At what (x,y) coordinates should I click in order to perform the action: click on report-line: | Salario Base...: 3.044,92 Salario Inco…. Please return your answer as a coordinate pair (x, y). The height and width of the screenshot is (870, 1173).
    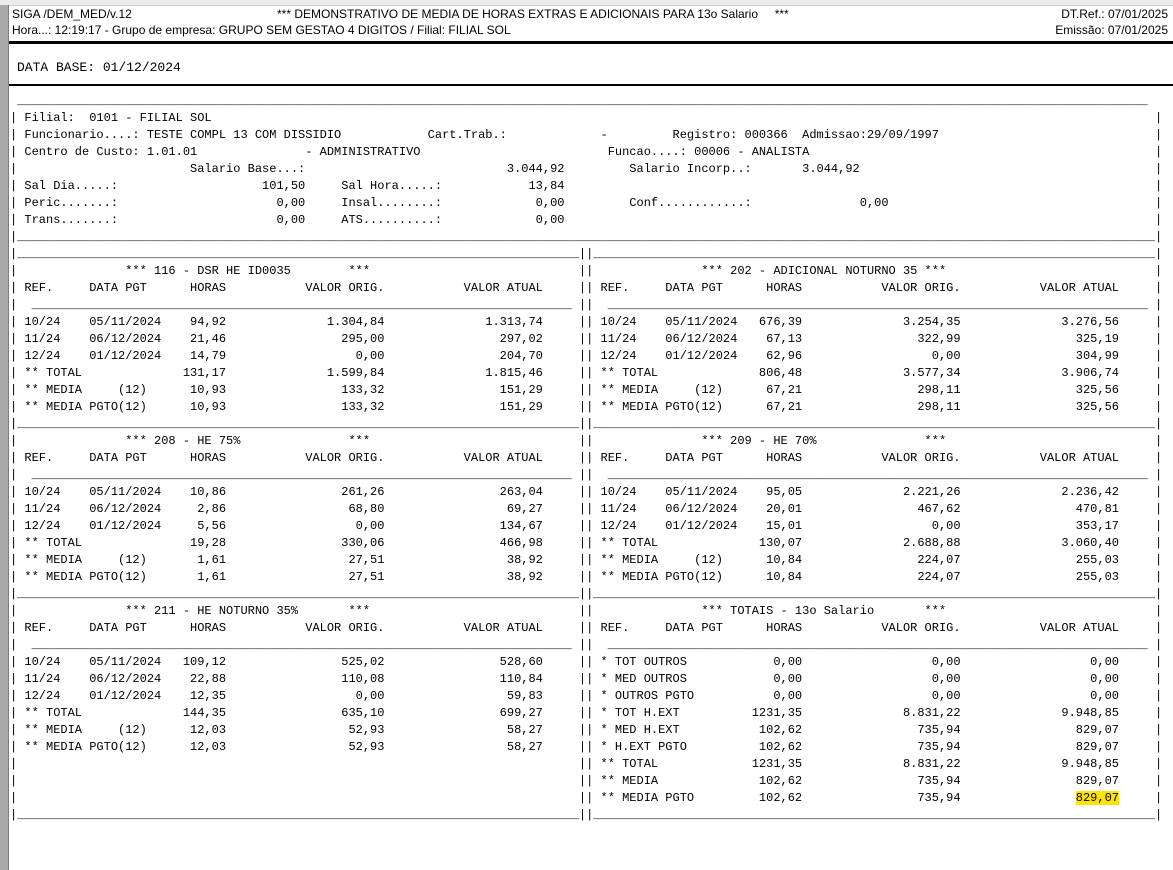
    Looking at the image, I should click on (586, 169).